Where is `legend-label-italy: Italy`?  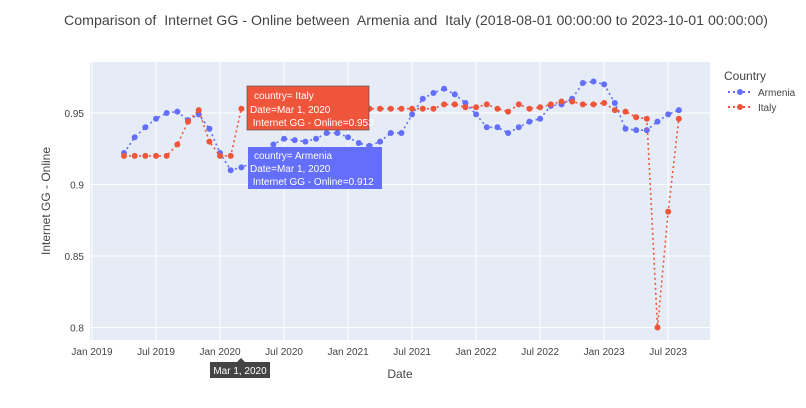
legend-label-italy: Italy is located at coordinates (767, 108).